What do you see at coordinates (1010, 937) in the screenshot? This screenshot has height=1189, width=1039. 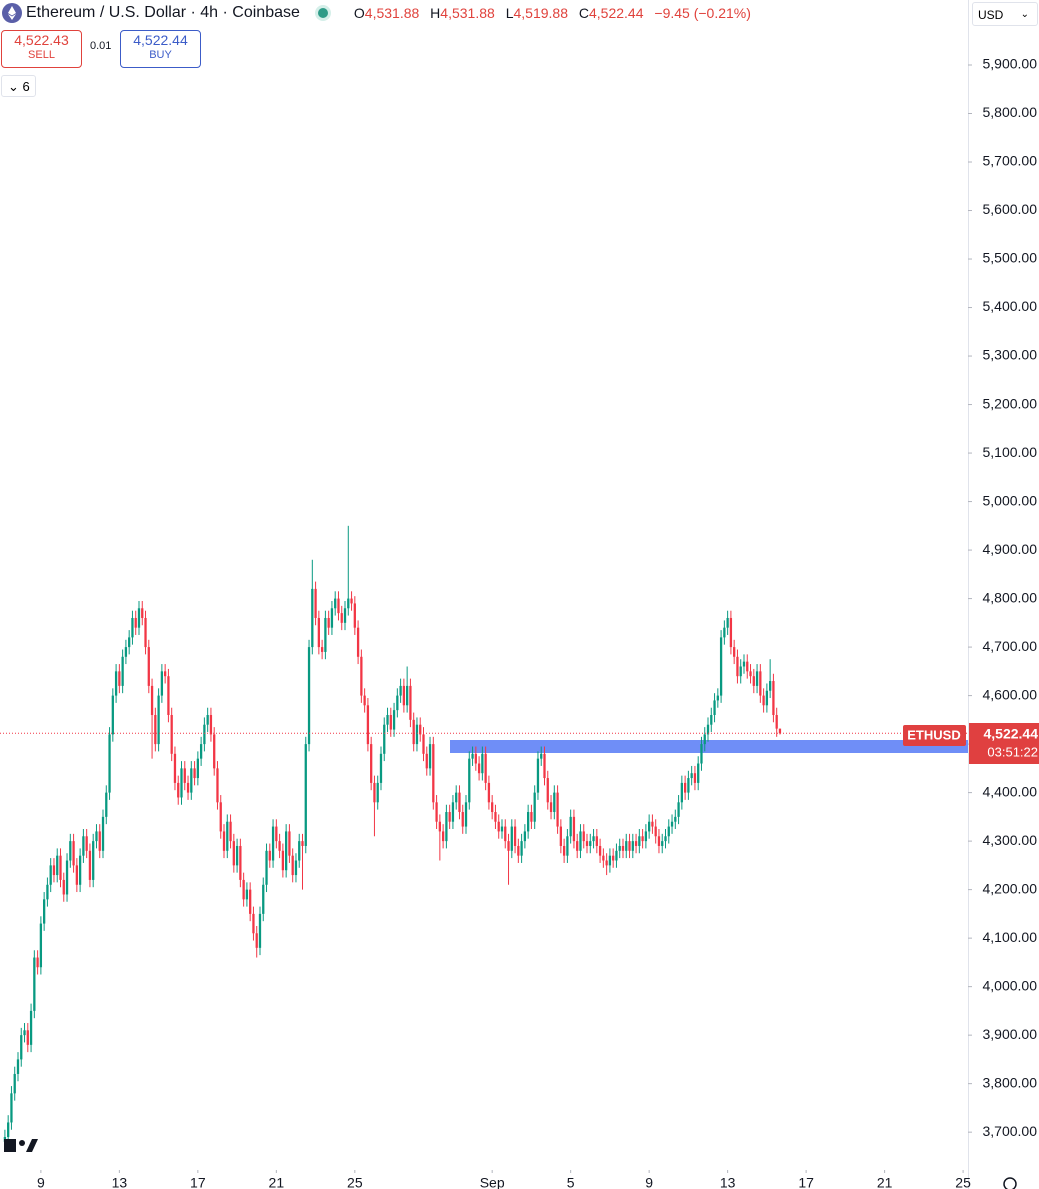 I see `y-tick-label: 4,100.00` at bounding box center [1010, 937].